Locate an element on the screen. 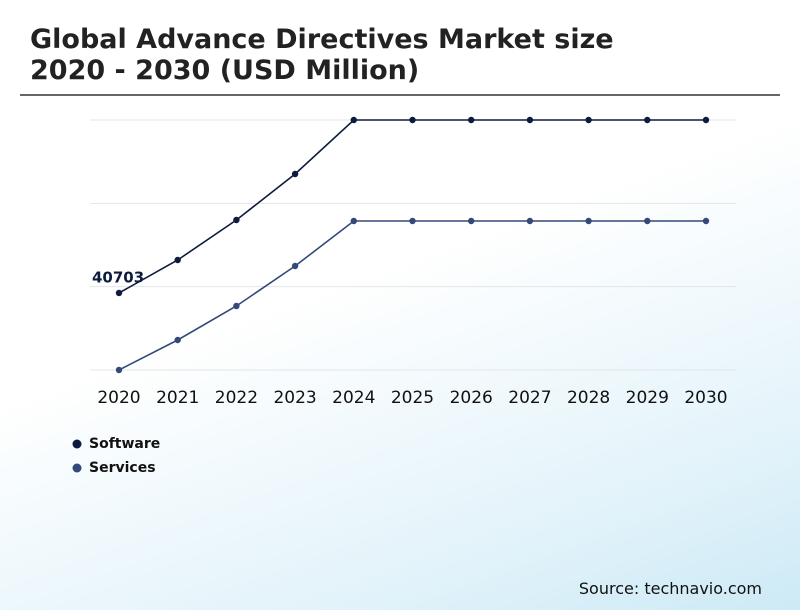 The width and height of the screenshot is (800, 610). legend-label: Services is located at coordinates (122, 468).